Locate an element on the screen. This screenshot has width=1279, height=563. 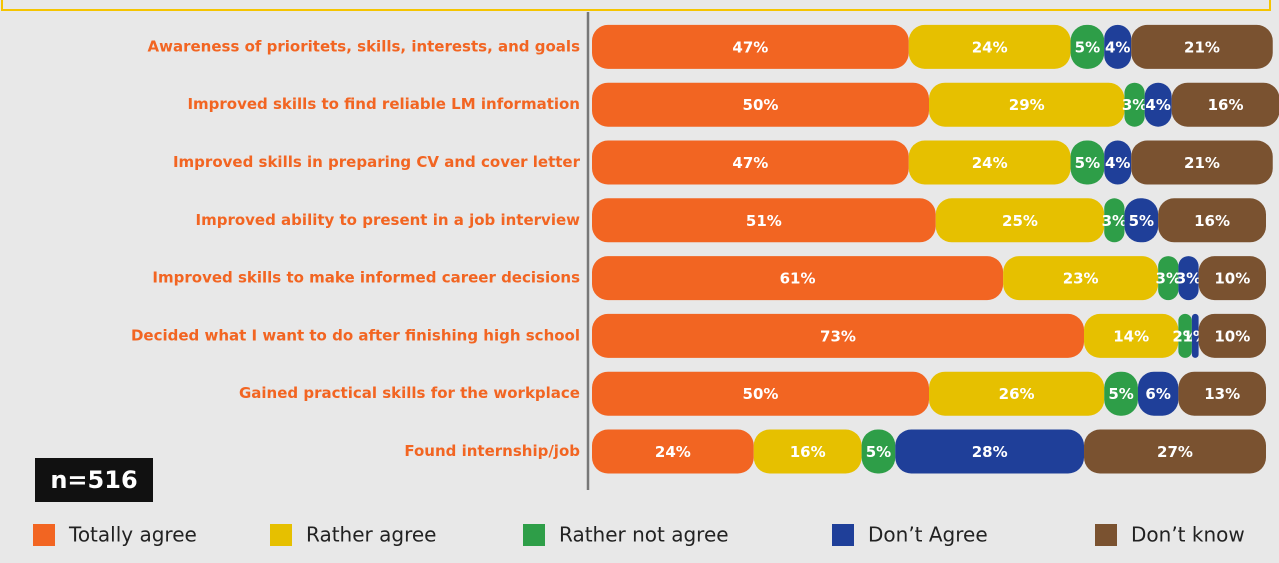
value-label: 61% is located at coordinates (798, 279).